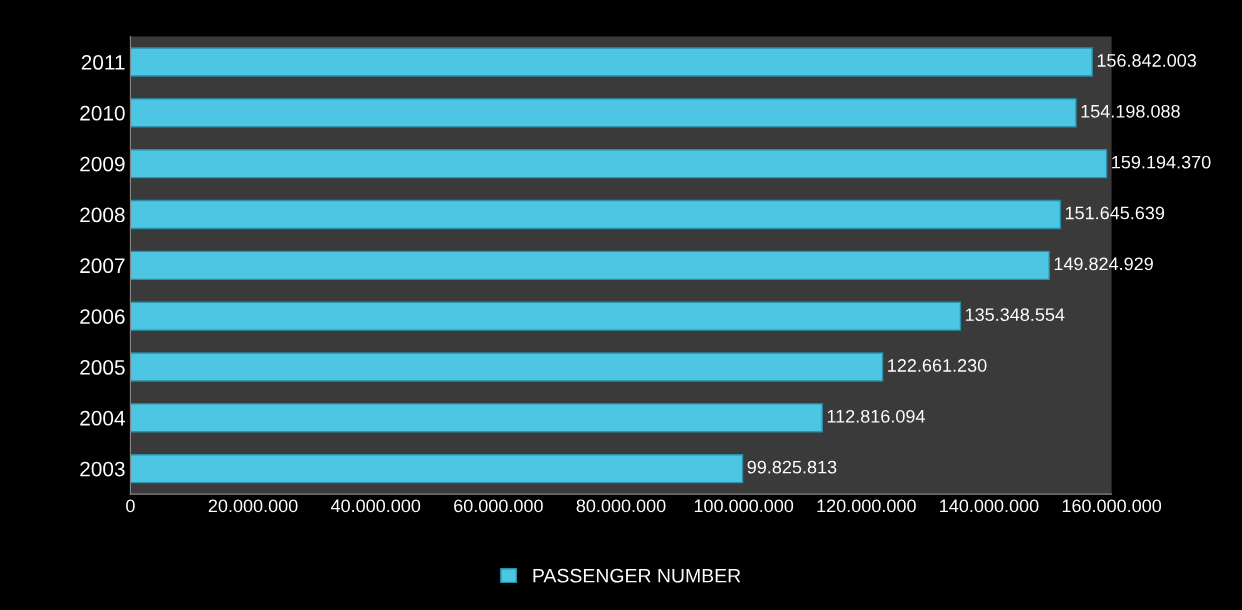 This screenshot has width=1242, height=610. I want to click on data-label: 151.645.639, so click(1115, 213).